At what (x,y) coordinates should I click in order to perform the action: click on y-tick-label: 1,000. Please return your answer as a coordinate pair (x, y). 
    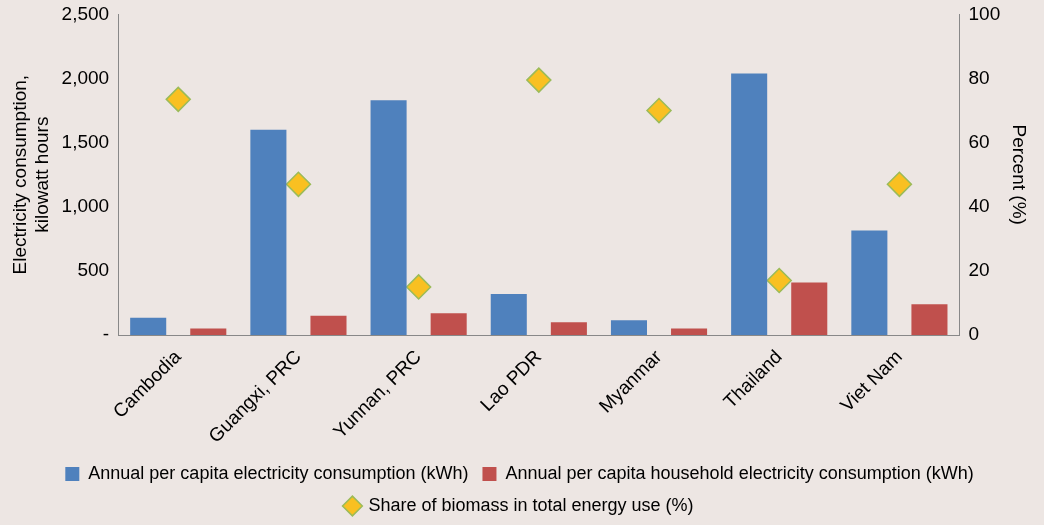
    Looking at the image, I should click on (85, 205).